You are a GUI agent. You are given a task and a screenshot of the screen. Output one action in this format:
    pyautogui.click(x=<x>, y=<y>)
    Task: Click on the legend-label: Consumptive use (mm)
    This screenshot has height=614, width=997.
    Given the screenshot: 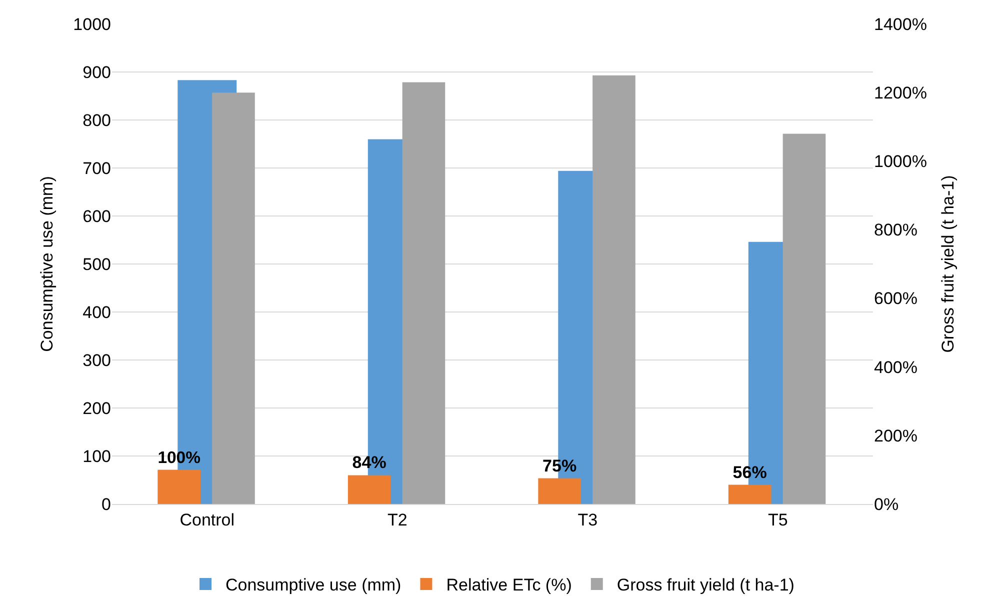 What is the action you would take?
    pyautogui.click(x=314, y=585)
    